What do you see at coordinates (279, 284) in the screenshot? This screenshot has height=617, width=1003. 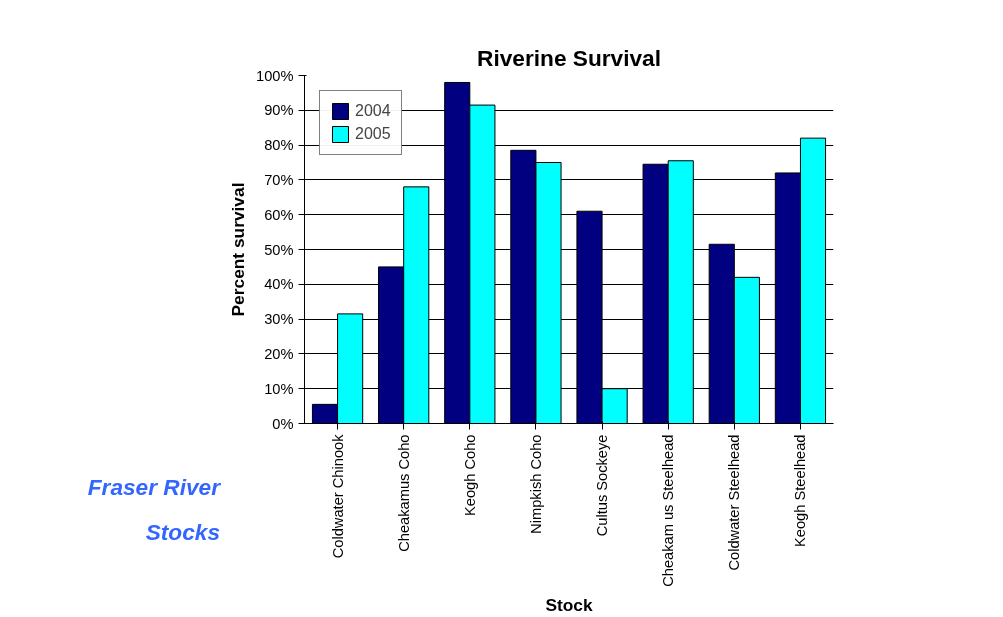 I see `y-tick-label: 40%` at bounding box center [279, 284].